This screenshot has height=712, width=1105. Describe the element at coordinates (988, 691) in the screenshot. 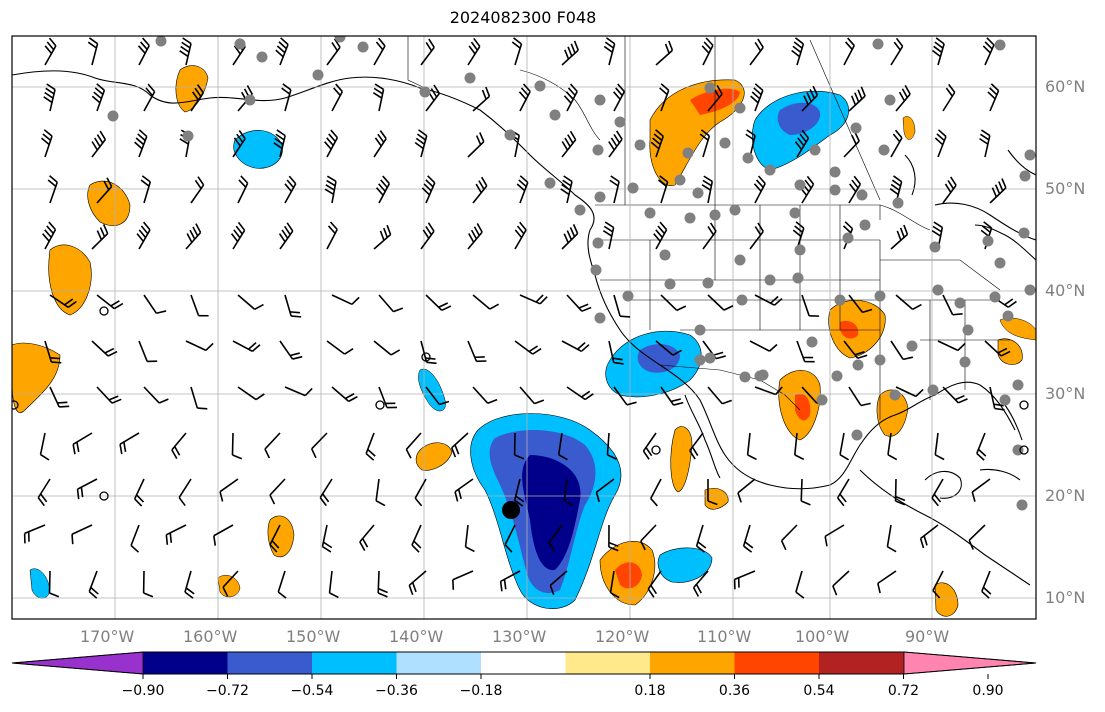

I see `colorbar-label: 0.90` at that location.